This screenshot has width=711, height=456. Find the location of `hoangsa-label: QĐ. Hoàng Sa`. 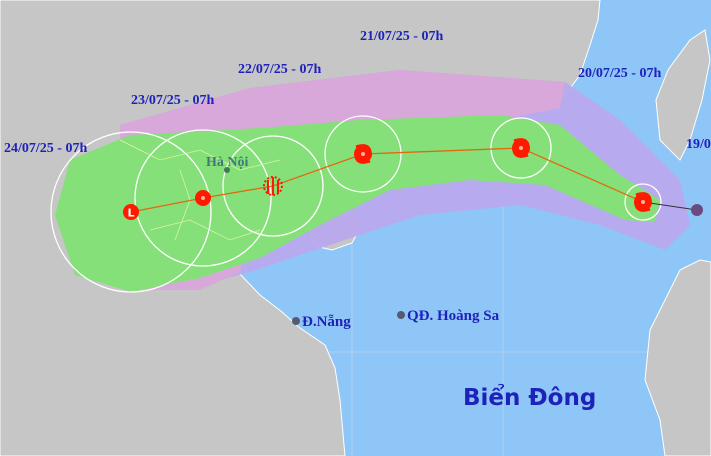

hoangsa-label: QĐ. Hoàng Sa is located at coordinates (453, 316).